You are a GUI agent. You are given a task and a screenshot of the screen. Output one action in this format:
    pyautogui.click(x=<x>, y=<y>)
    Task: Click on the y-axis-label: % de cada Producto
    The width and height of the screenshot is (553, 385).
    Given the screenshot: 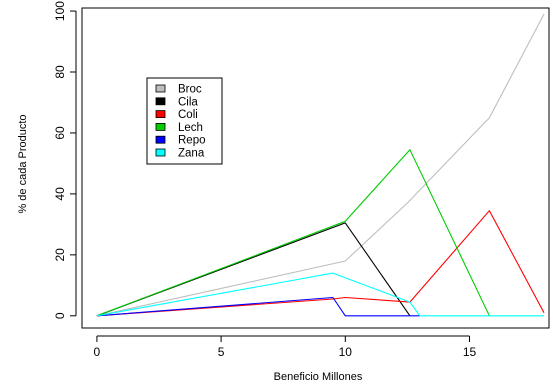 What is the action you would take?
    pyautogui.click(x=23, y=163)
    